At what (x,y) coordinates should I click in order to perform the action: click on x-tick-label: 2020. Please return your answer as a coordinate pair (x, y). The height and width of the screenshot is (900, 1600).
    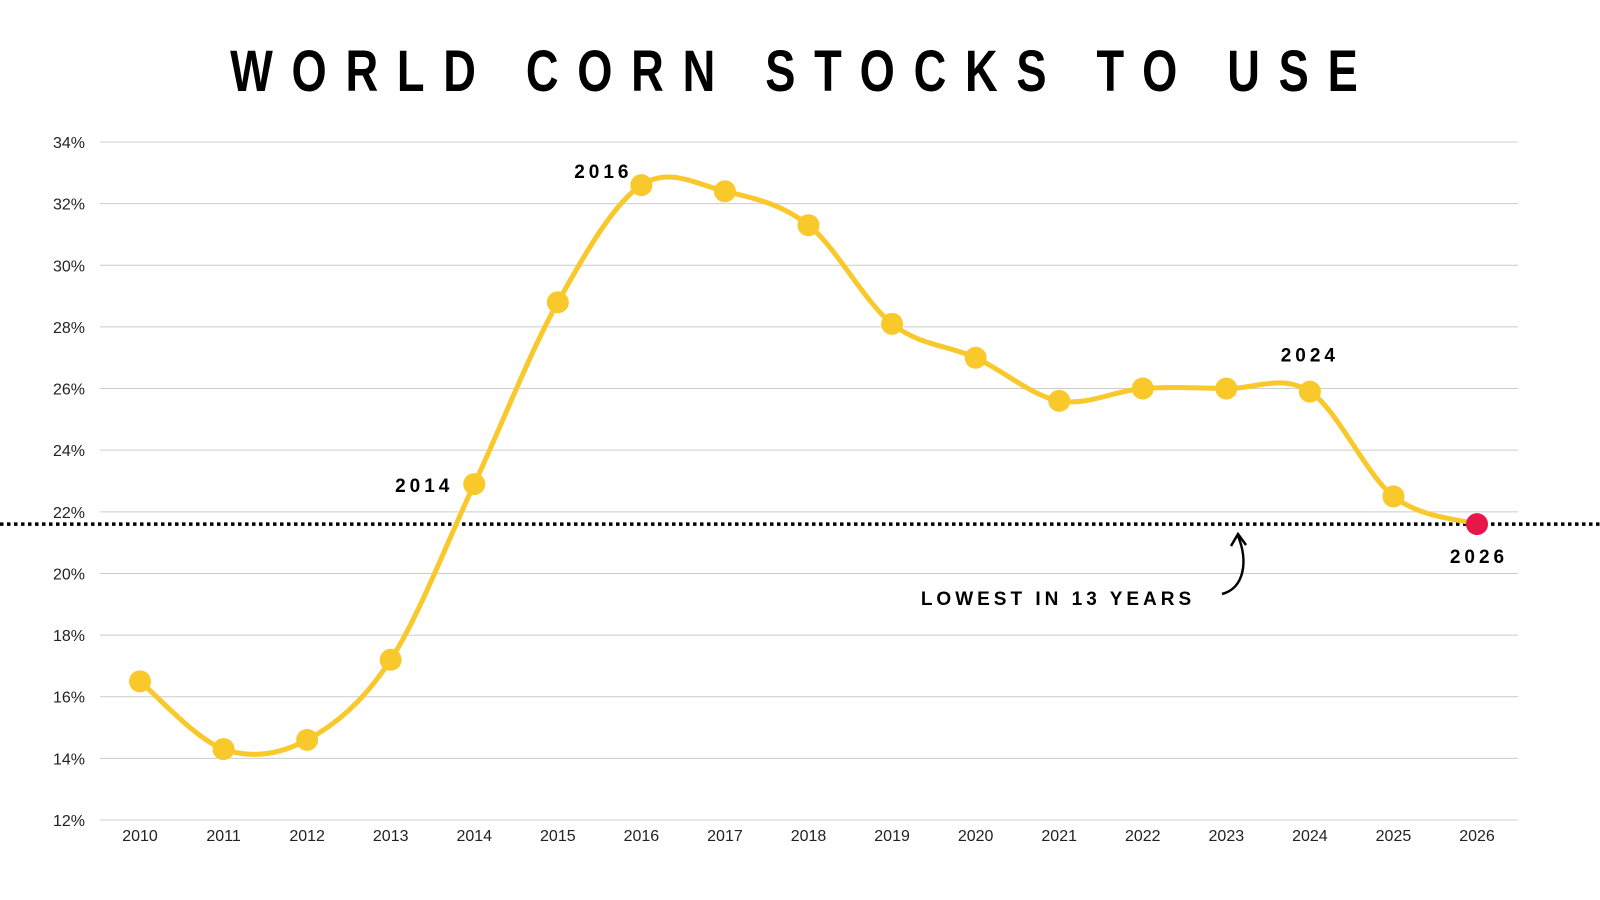
    Looking at the image, I should click on (976, 836).